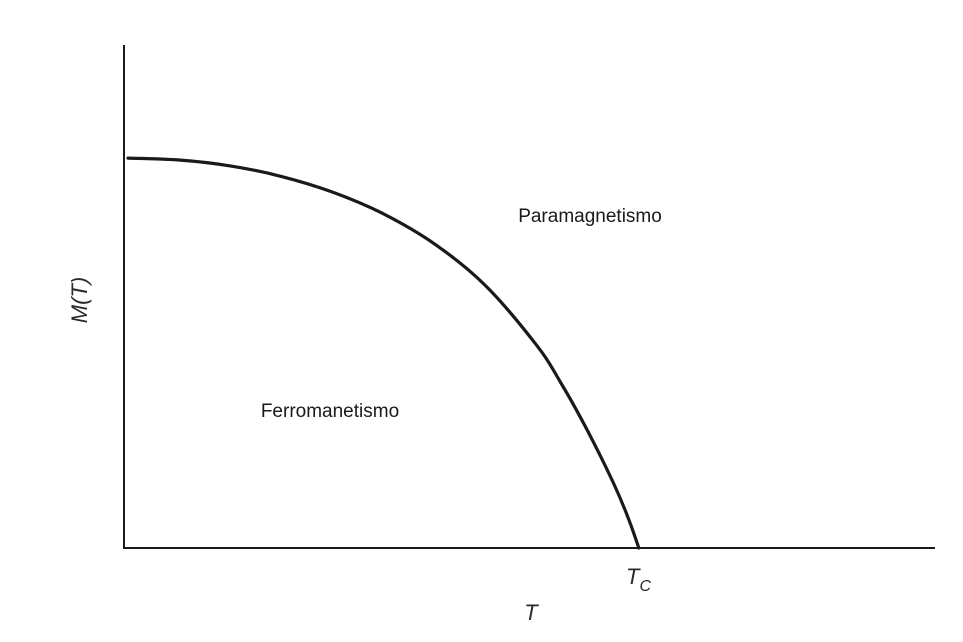 The width and height of the screenshot is (963, 642). Describe the element at coordinates (330, 411) in the screenshot. I see `annotation-ferromanetismo: Ferromanetismo` at that location.